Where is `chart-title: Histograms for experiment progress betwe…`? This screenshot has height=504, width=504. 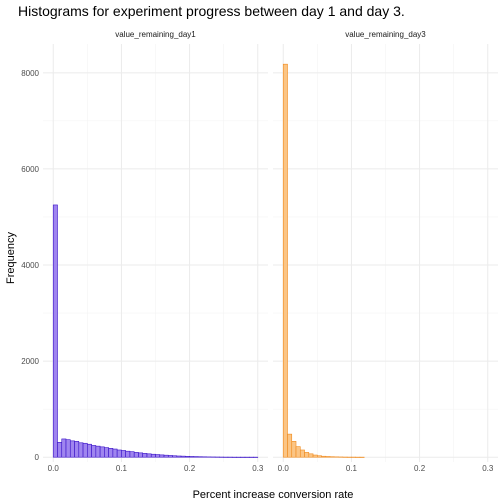
chart-title: Histograms for experiment progress betwe… is located at coordinates (211, 11).